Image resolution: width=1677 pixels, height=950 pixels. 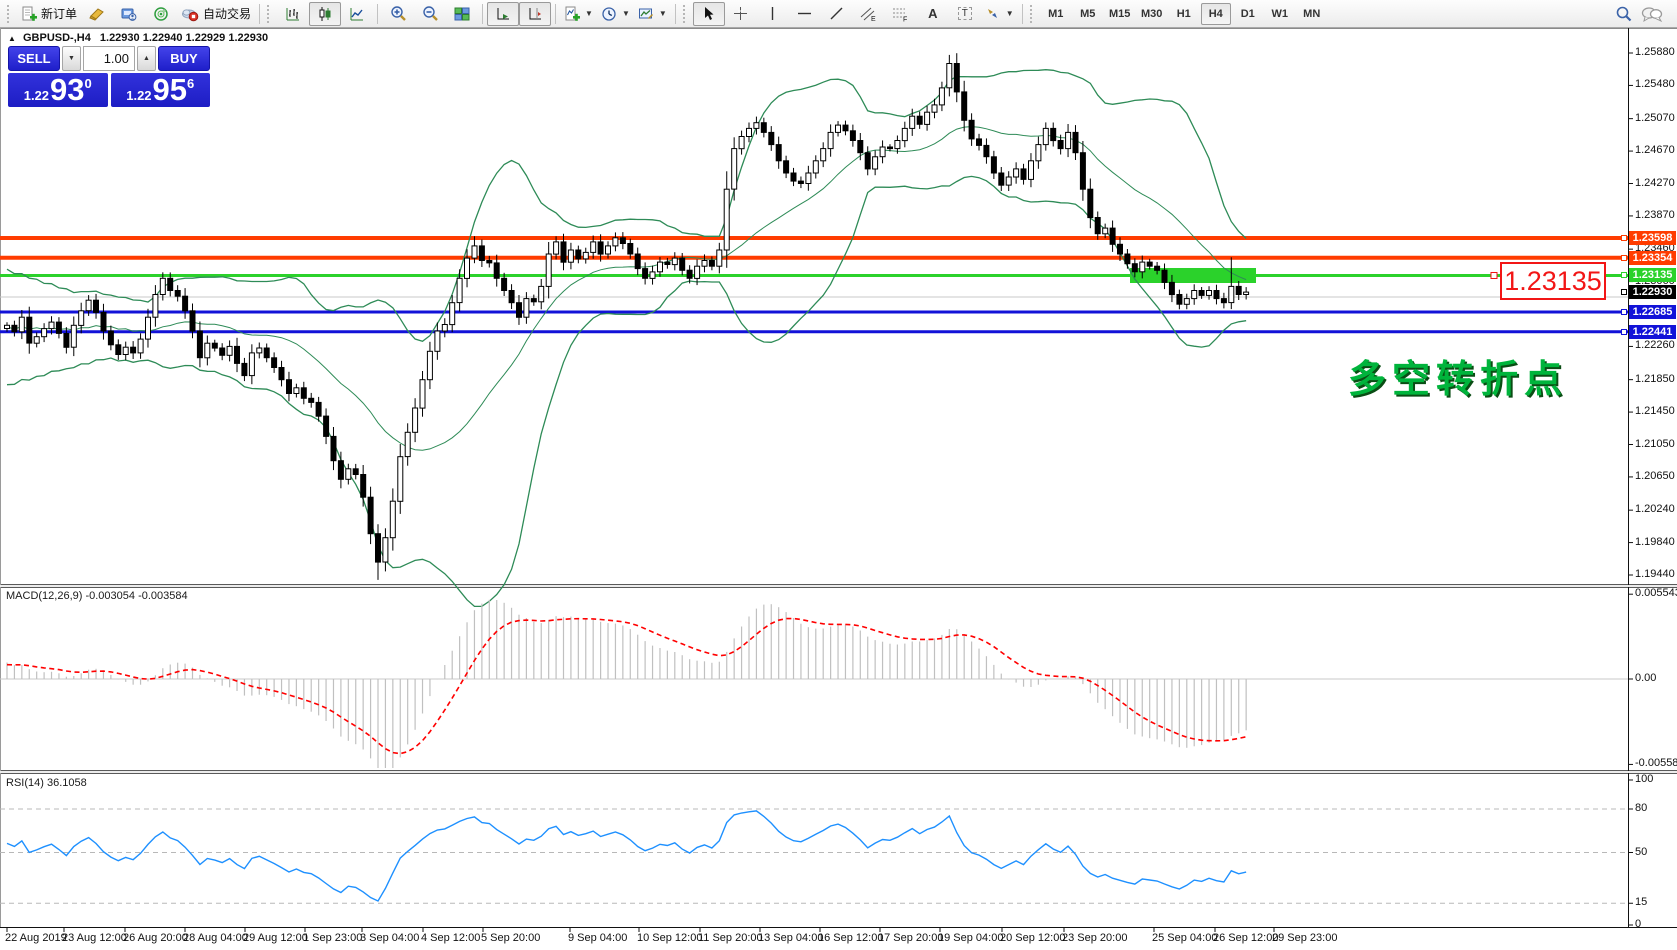 I want to click on timeframe-button-w1: W1, so click(x=1279, y=13).